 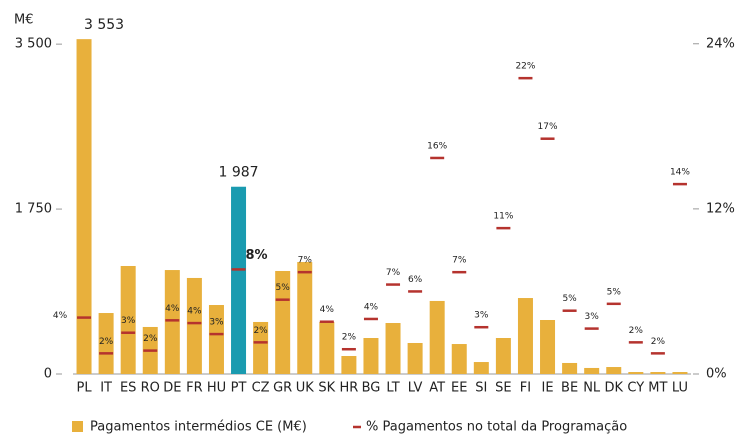 I want to click on percent-label: 22%, so click(x=525, y=67).